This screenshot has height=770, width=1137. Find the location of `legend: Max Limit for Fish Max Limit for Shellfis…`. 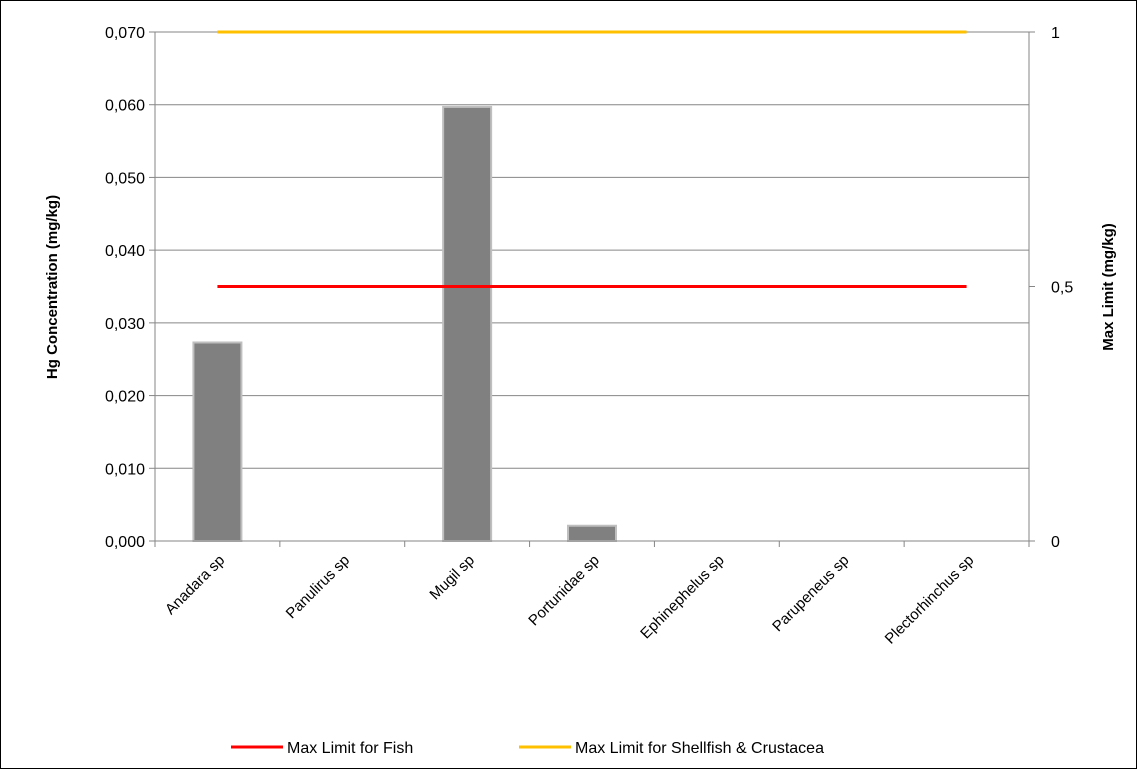

legend: Max Limit for Fish Max Limit for Shellfis… is located at coordinates (527, 748).